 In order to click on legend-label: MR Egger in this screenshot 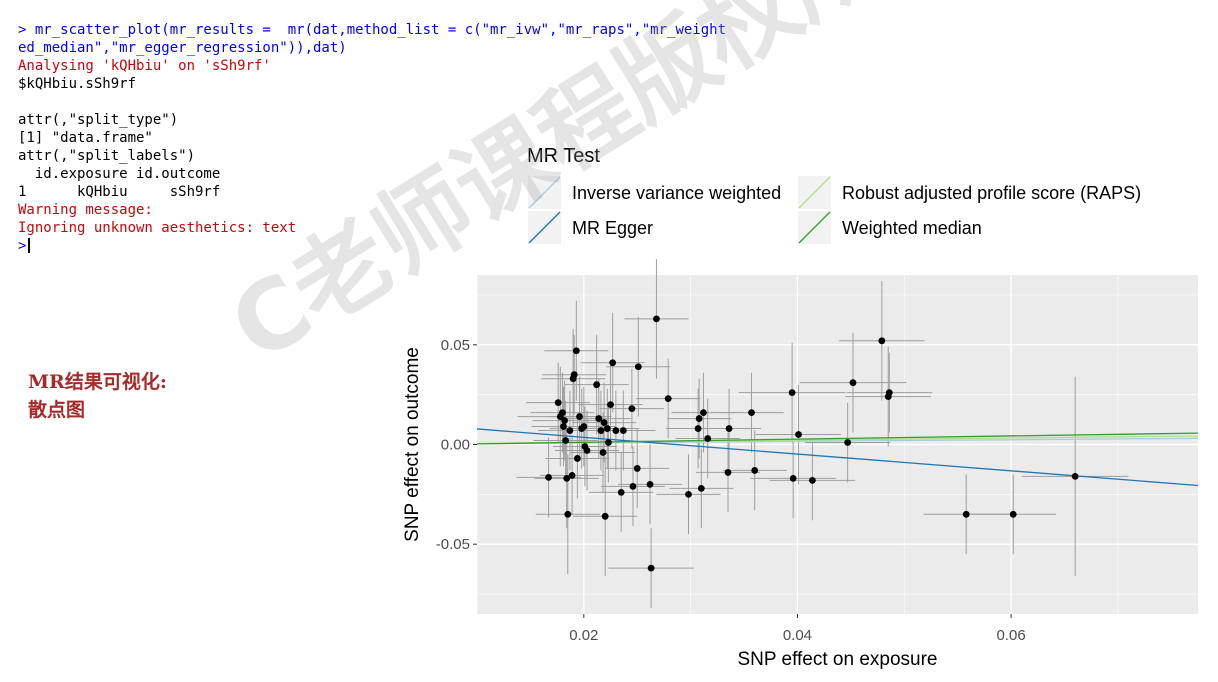, I will do `click(612, 228)`.